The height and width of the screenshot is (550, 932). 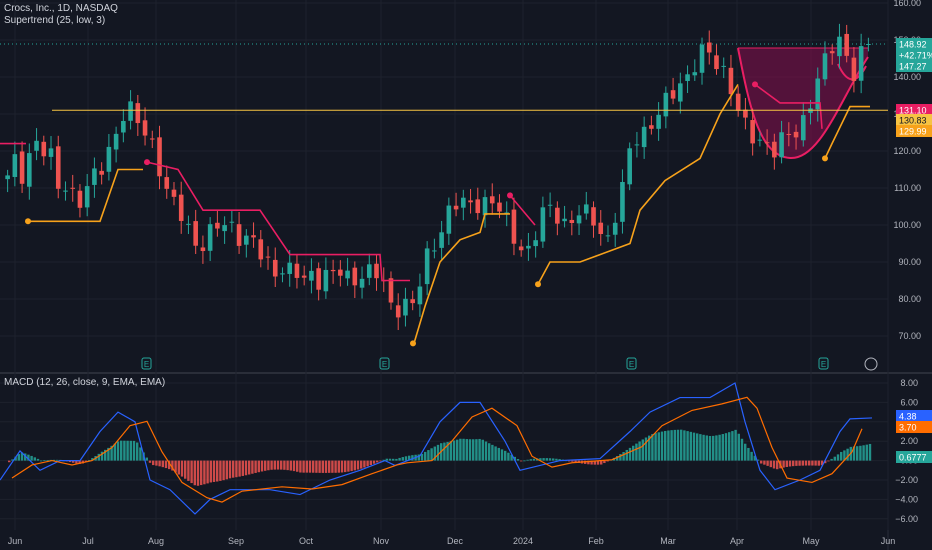 I want to click on badge-bg, so click(x=914, y=427).